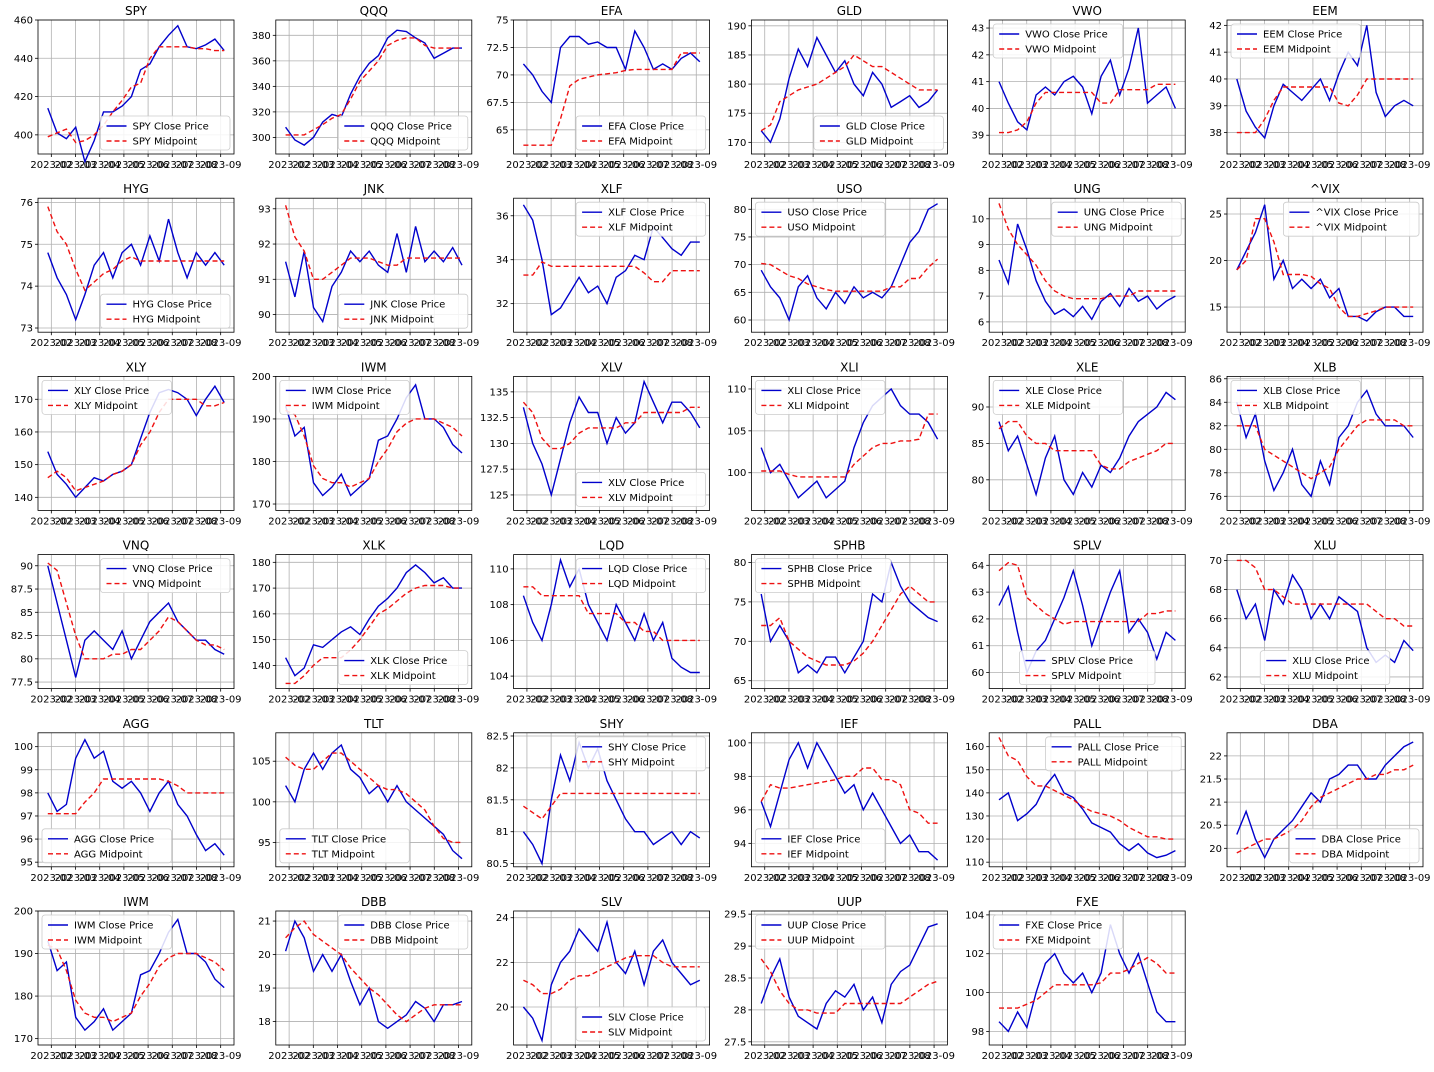  What do you see at coordinates (642, 584) in the screenshot?
I see `legend-midpoint-label: LQD Midpoint` at bounding box center [642, 584].